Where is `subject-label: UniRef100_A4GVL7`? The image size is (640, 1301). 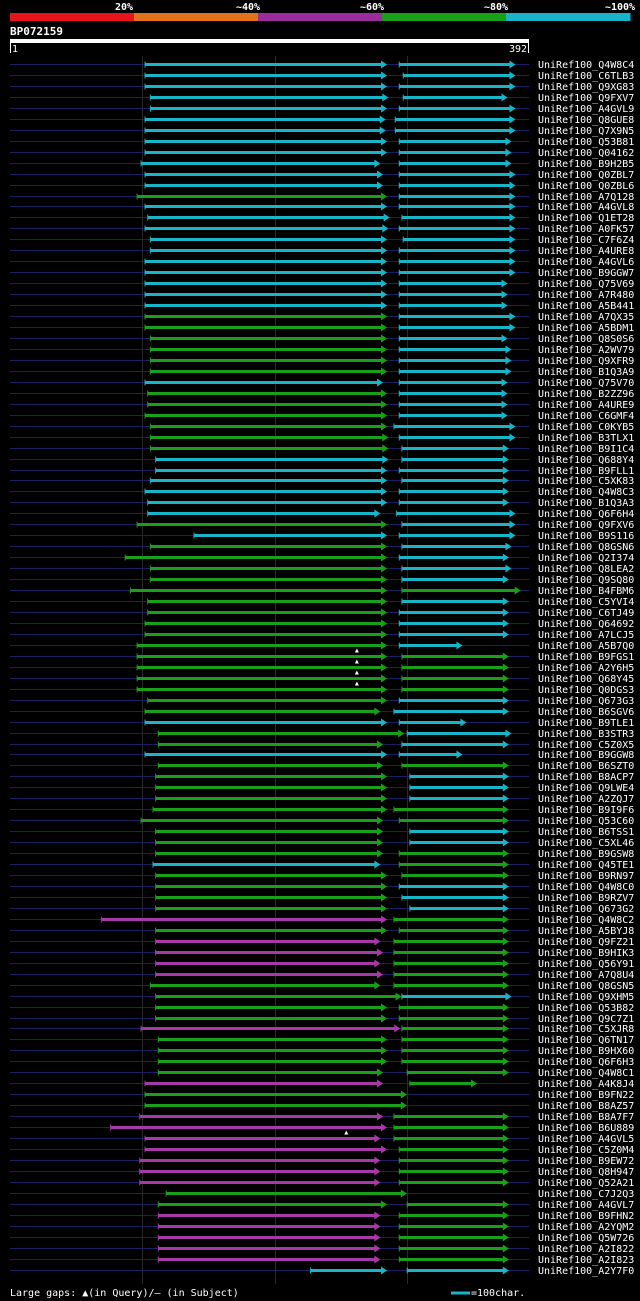 subject-label: UniRef100_A4GVL7 is located at coordinates (586, 1205).